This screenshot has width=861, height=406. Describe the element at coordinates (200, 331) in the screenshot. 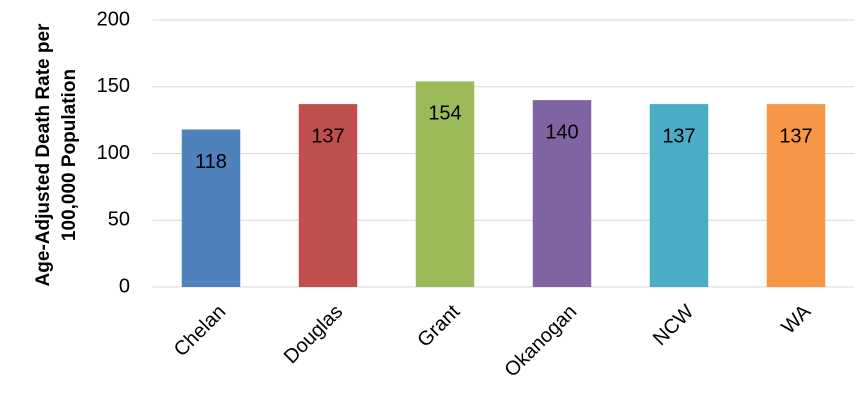

I see `x-tick-label: Chelan` at that location.